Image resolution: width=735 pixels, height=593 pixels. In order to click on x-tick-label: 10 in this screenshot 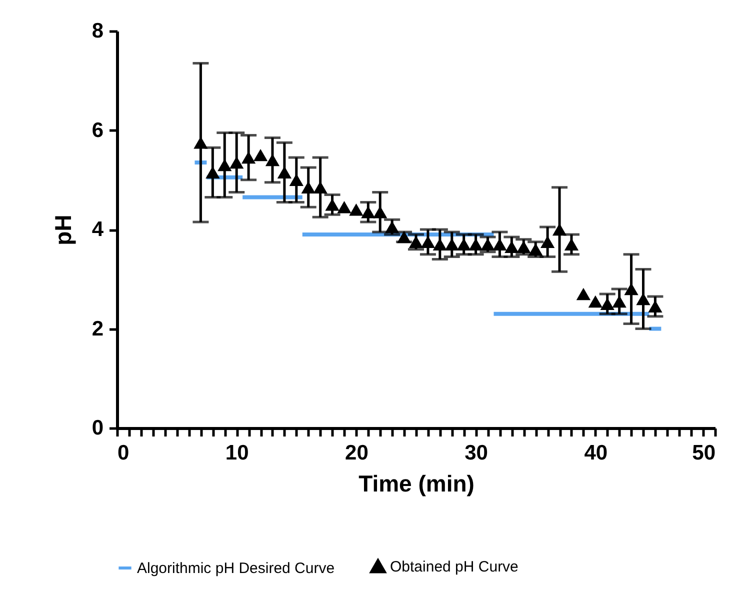, I will do `click(237, 453)`.